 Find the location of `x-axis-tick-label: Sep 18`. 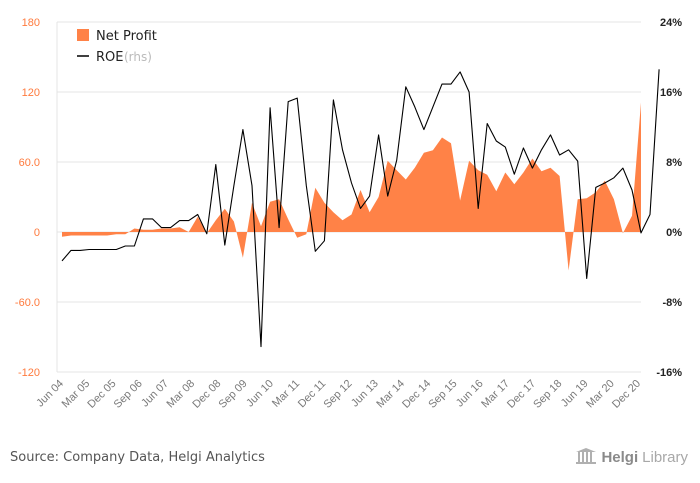

x-axis-tick-label: Sep 18 is located at coordinates (547, 394).